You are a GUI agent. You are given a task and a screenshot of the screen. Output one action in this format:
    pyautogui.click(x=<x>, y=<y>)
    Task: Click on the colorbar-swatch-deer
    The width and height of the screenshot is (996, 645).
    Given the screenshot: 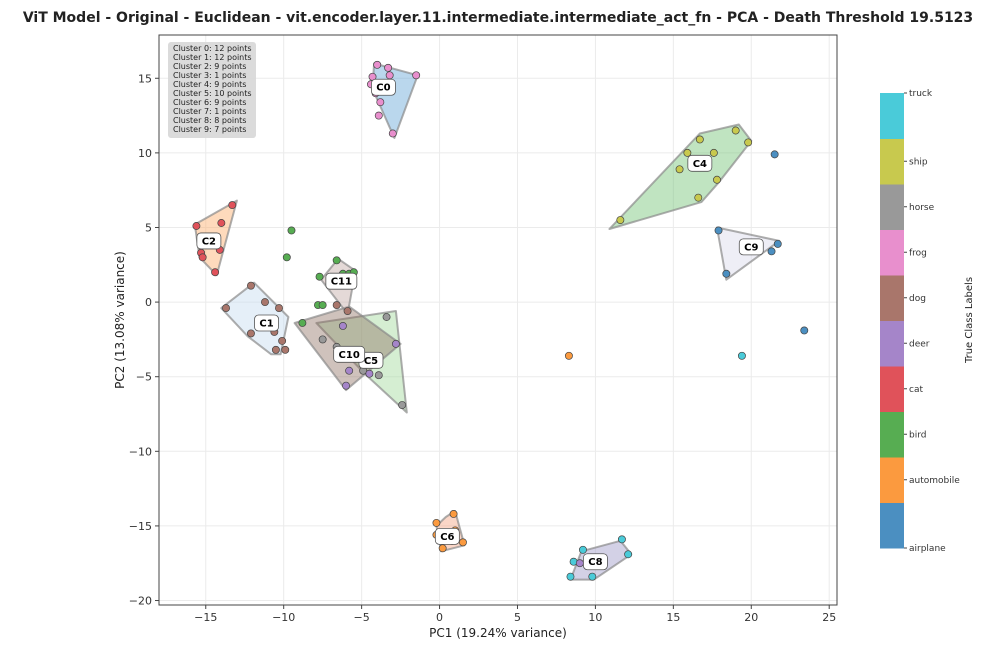 What is the action you would take?
    pyautogui.click(x=892, y=343)
    